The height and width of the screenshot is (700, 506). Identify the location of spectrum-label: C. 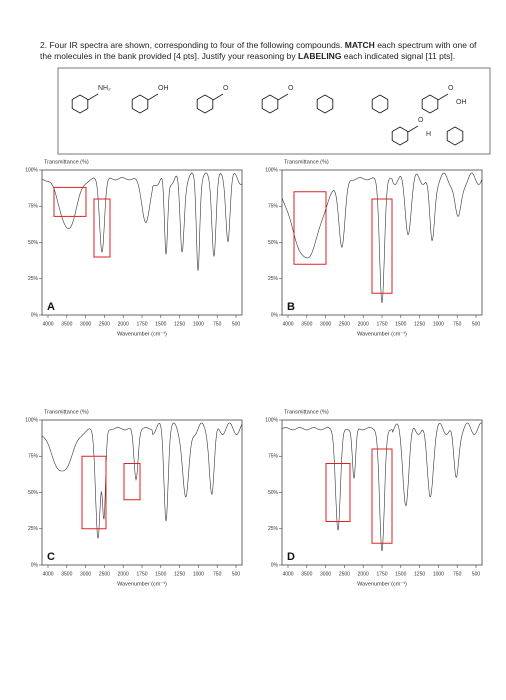
(51, 557).